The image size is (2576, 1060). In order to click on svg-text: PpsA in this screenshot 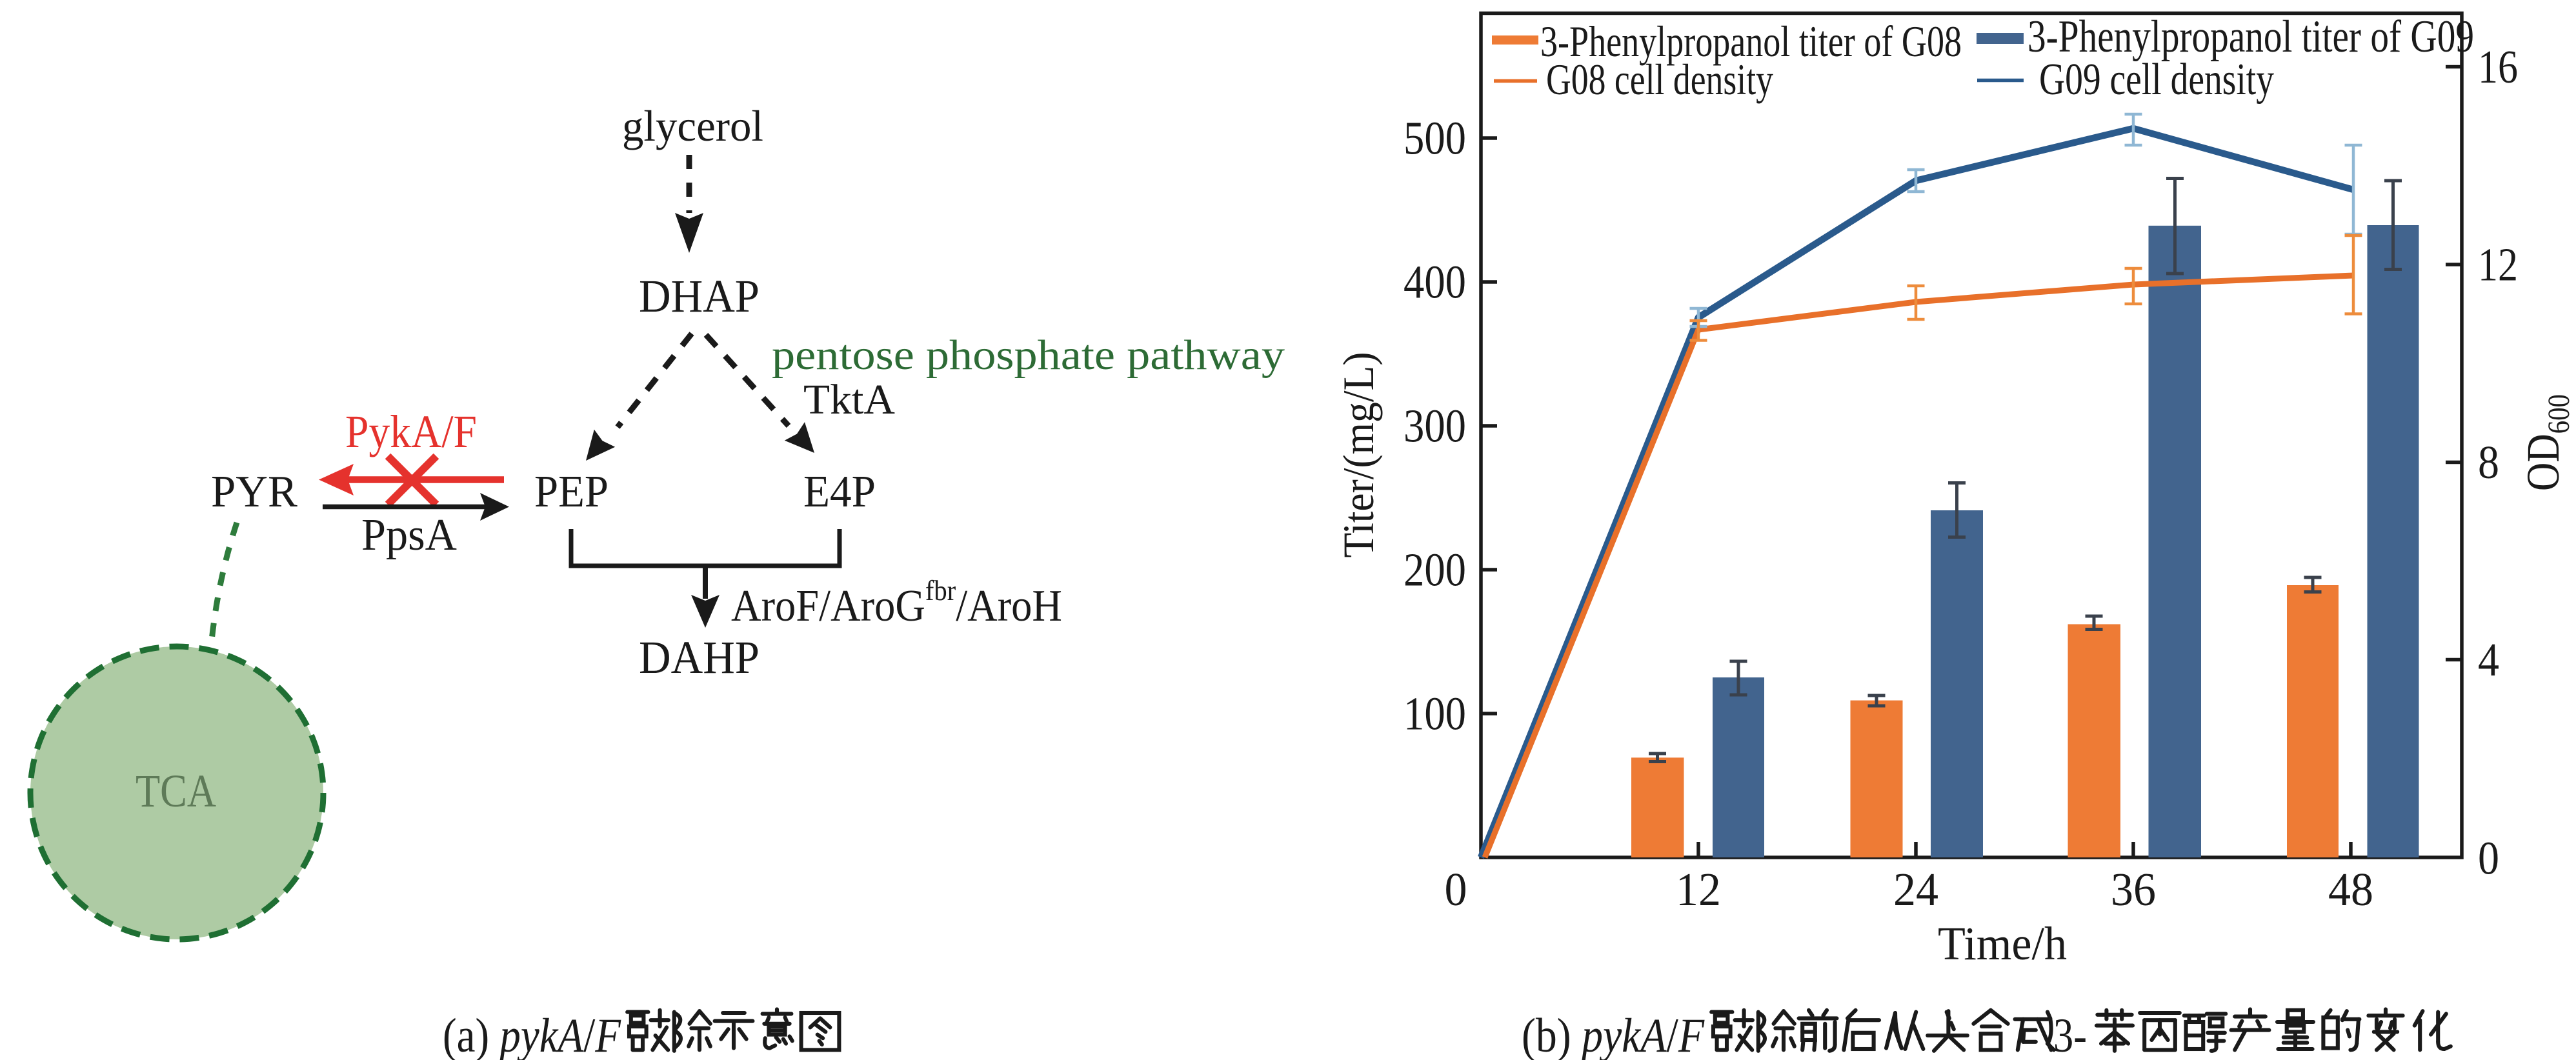, I will do `click(409, 535)`.